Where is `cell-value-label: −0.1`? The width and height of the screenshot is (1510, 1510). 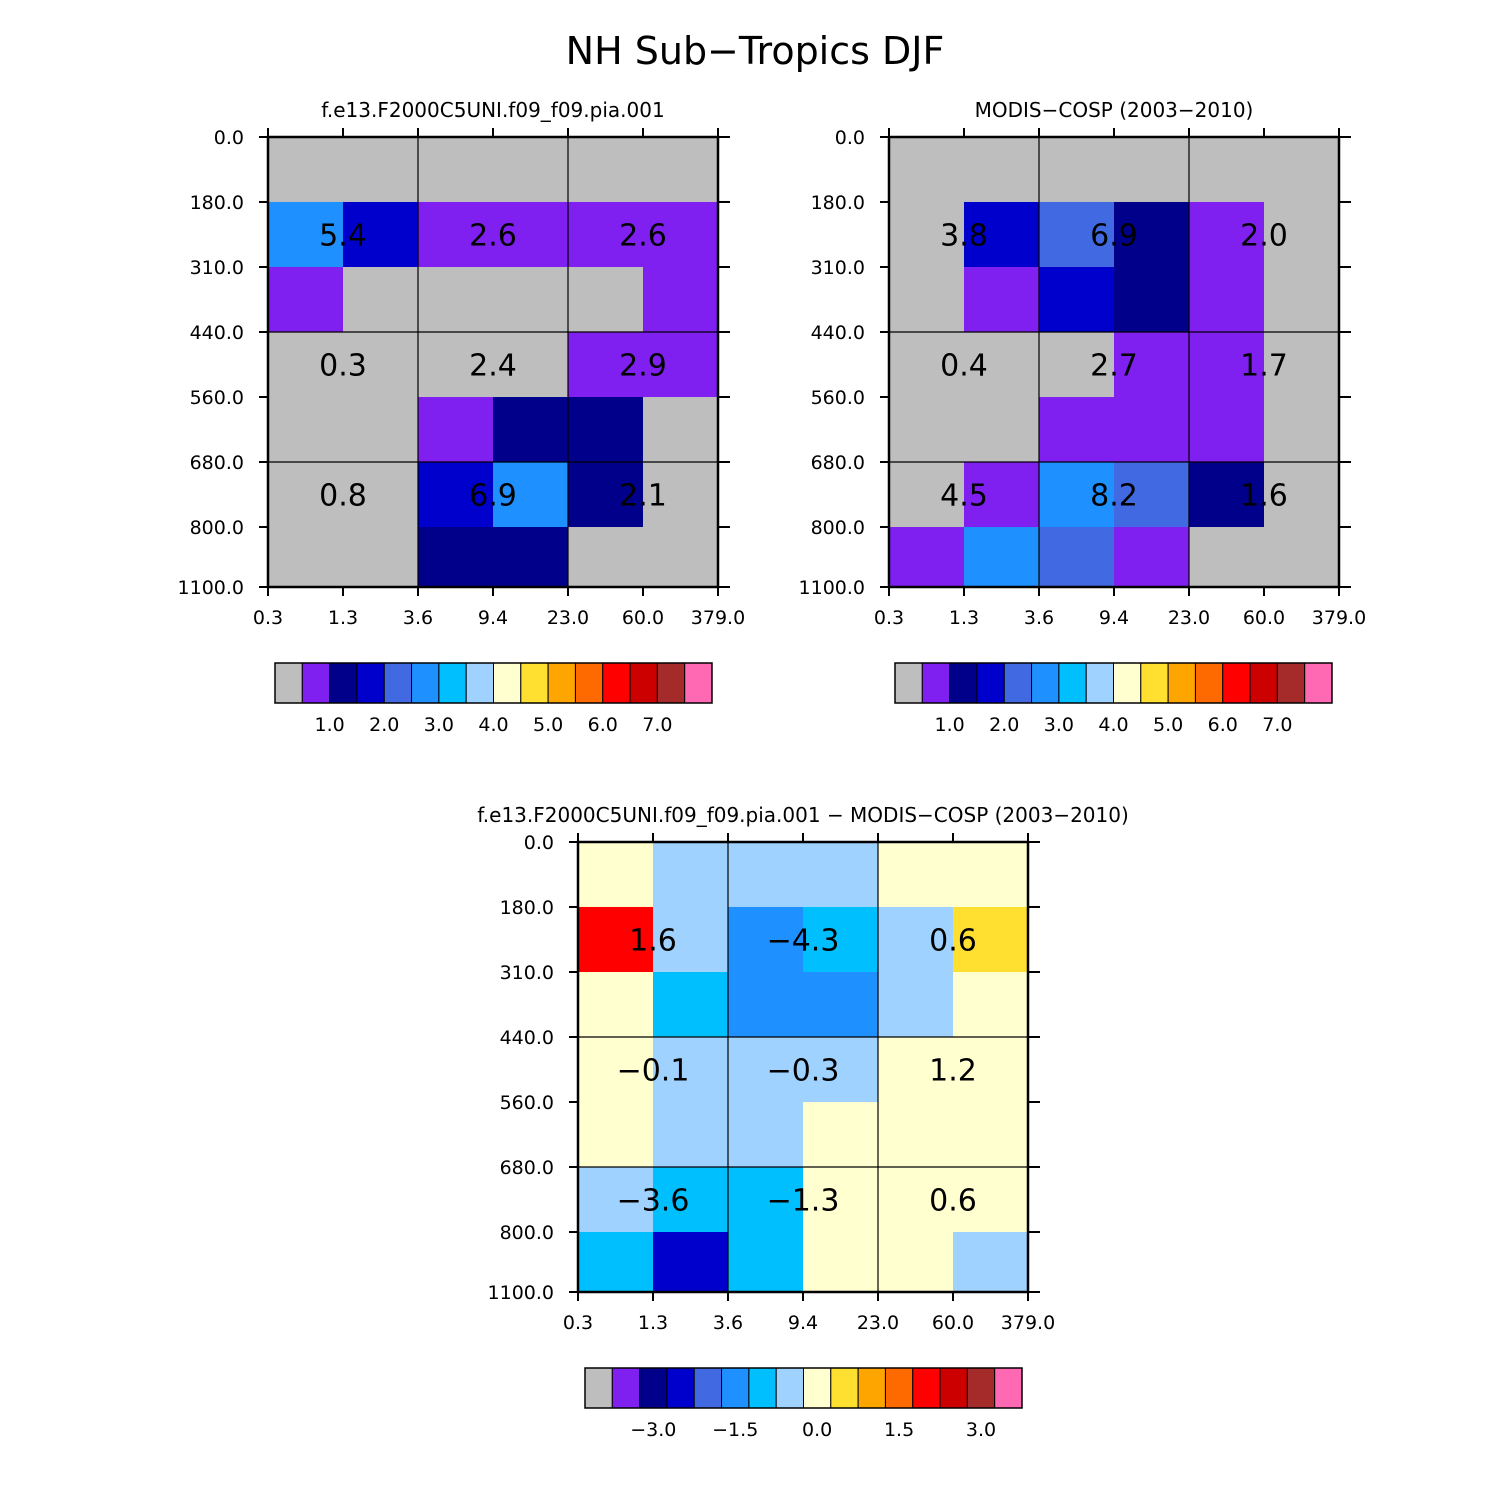 cell-value-label: −0.1 is located at coordinates (653, 1070).